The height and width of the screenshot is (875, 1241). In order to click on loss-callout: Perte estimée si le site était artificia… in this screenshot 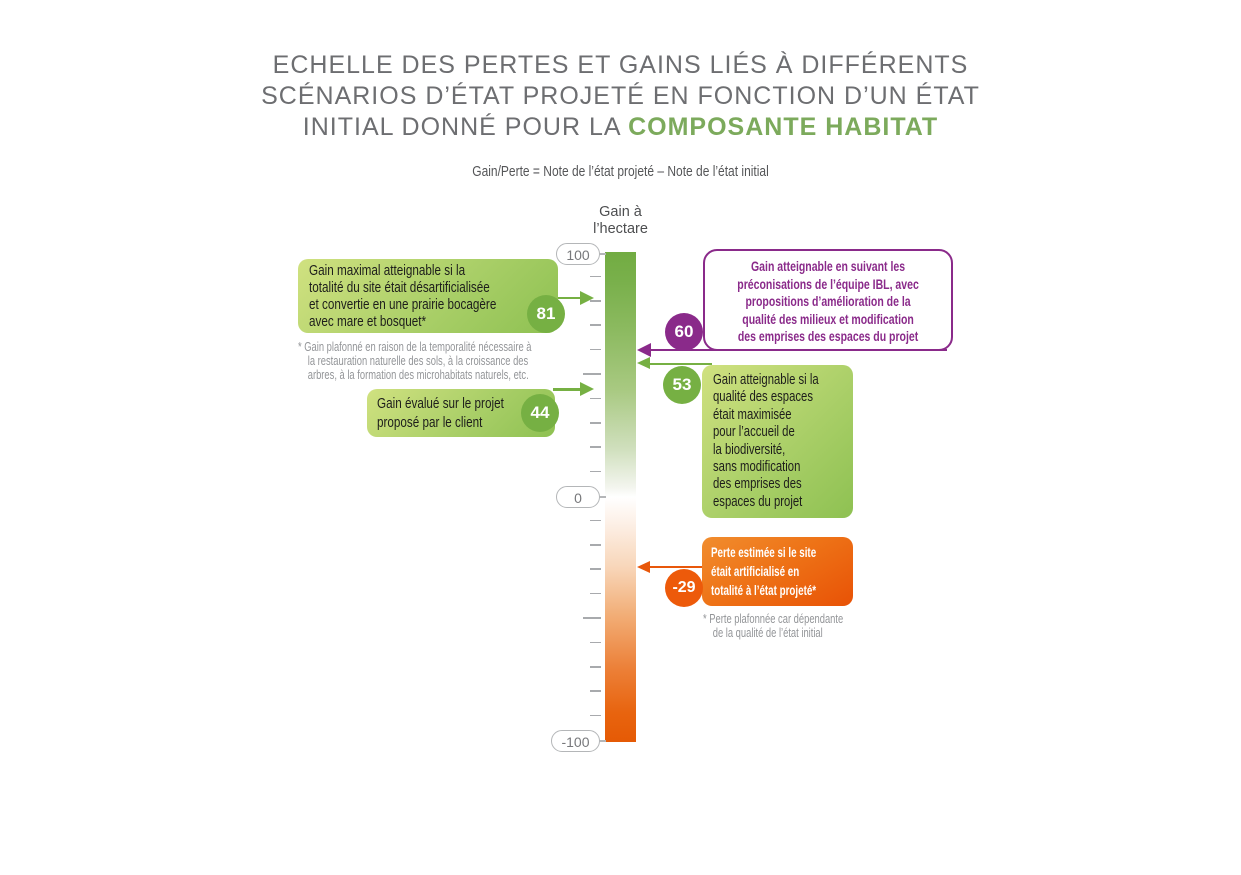, I will do `click(777, 571)`.